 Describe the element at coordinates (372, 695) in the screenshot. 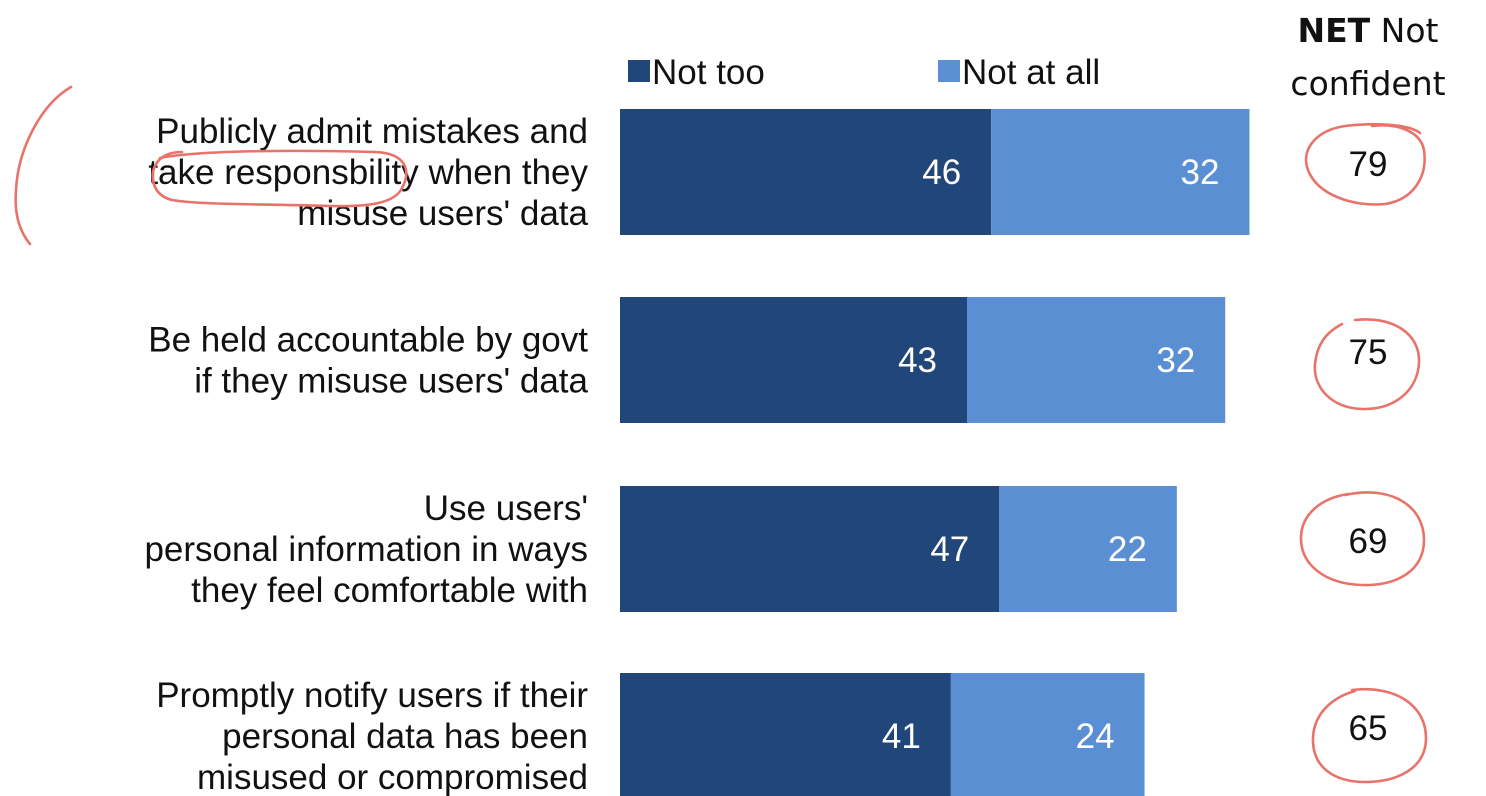

I see `category-label: Promptly notify users if their` at that location.